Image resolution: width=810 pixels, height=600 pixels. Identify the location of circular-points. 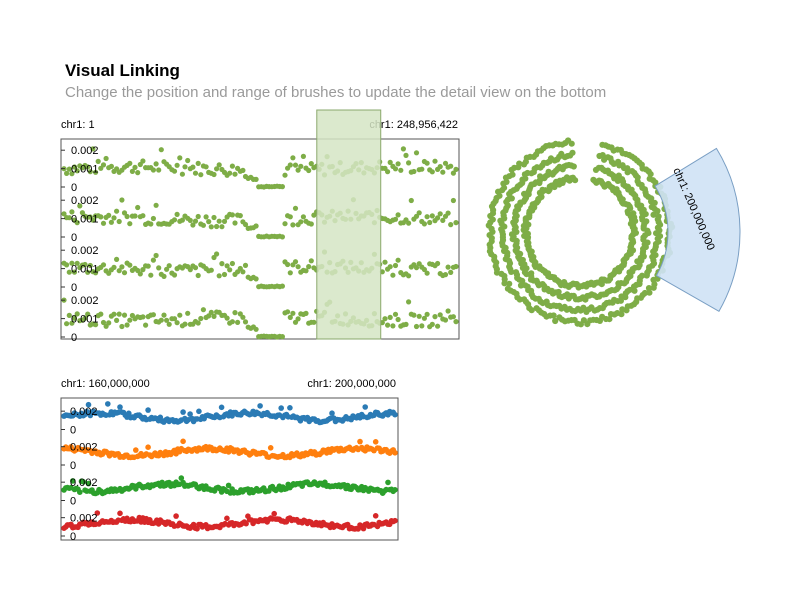
(580, 232).